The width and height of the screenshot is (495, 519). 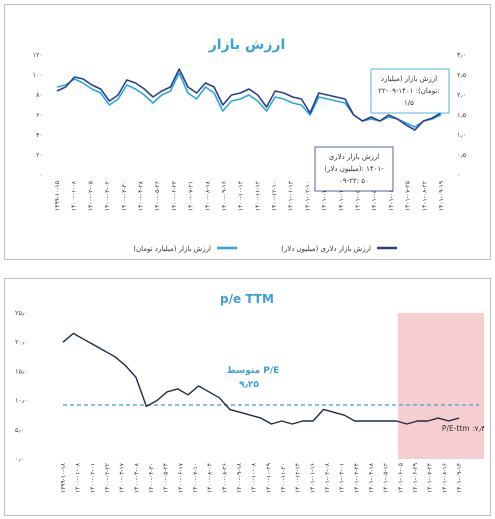 I want to click on chart-title: p/e TTM, so click(x=247, y=299).